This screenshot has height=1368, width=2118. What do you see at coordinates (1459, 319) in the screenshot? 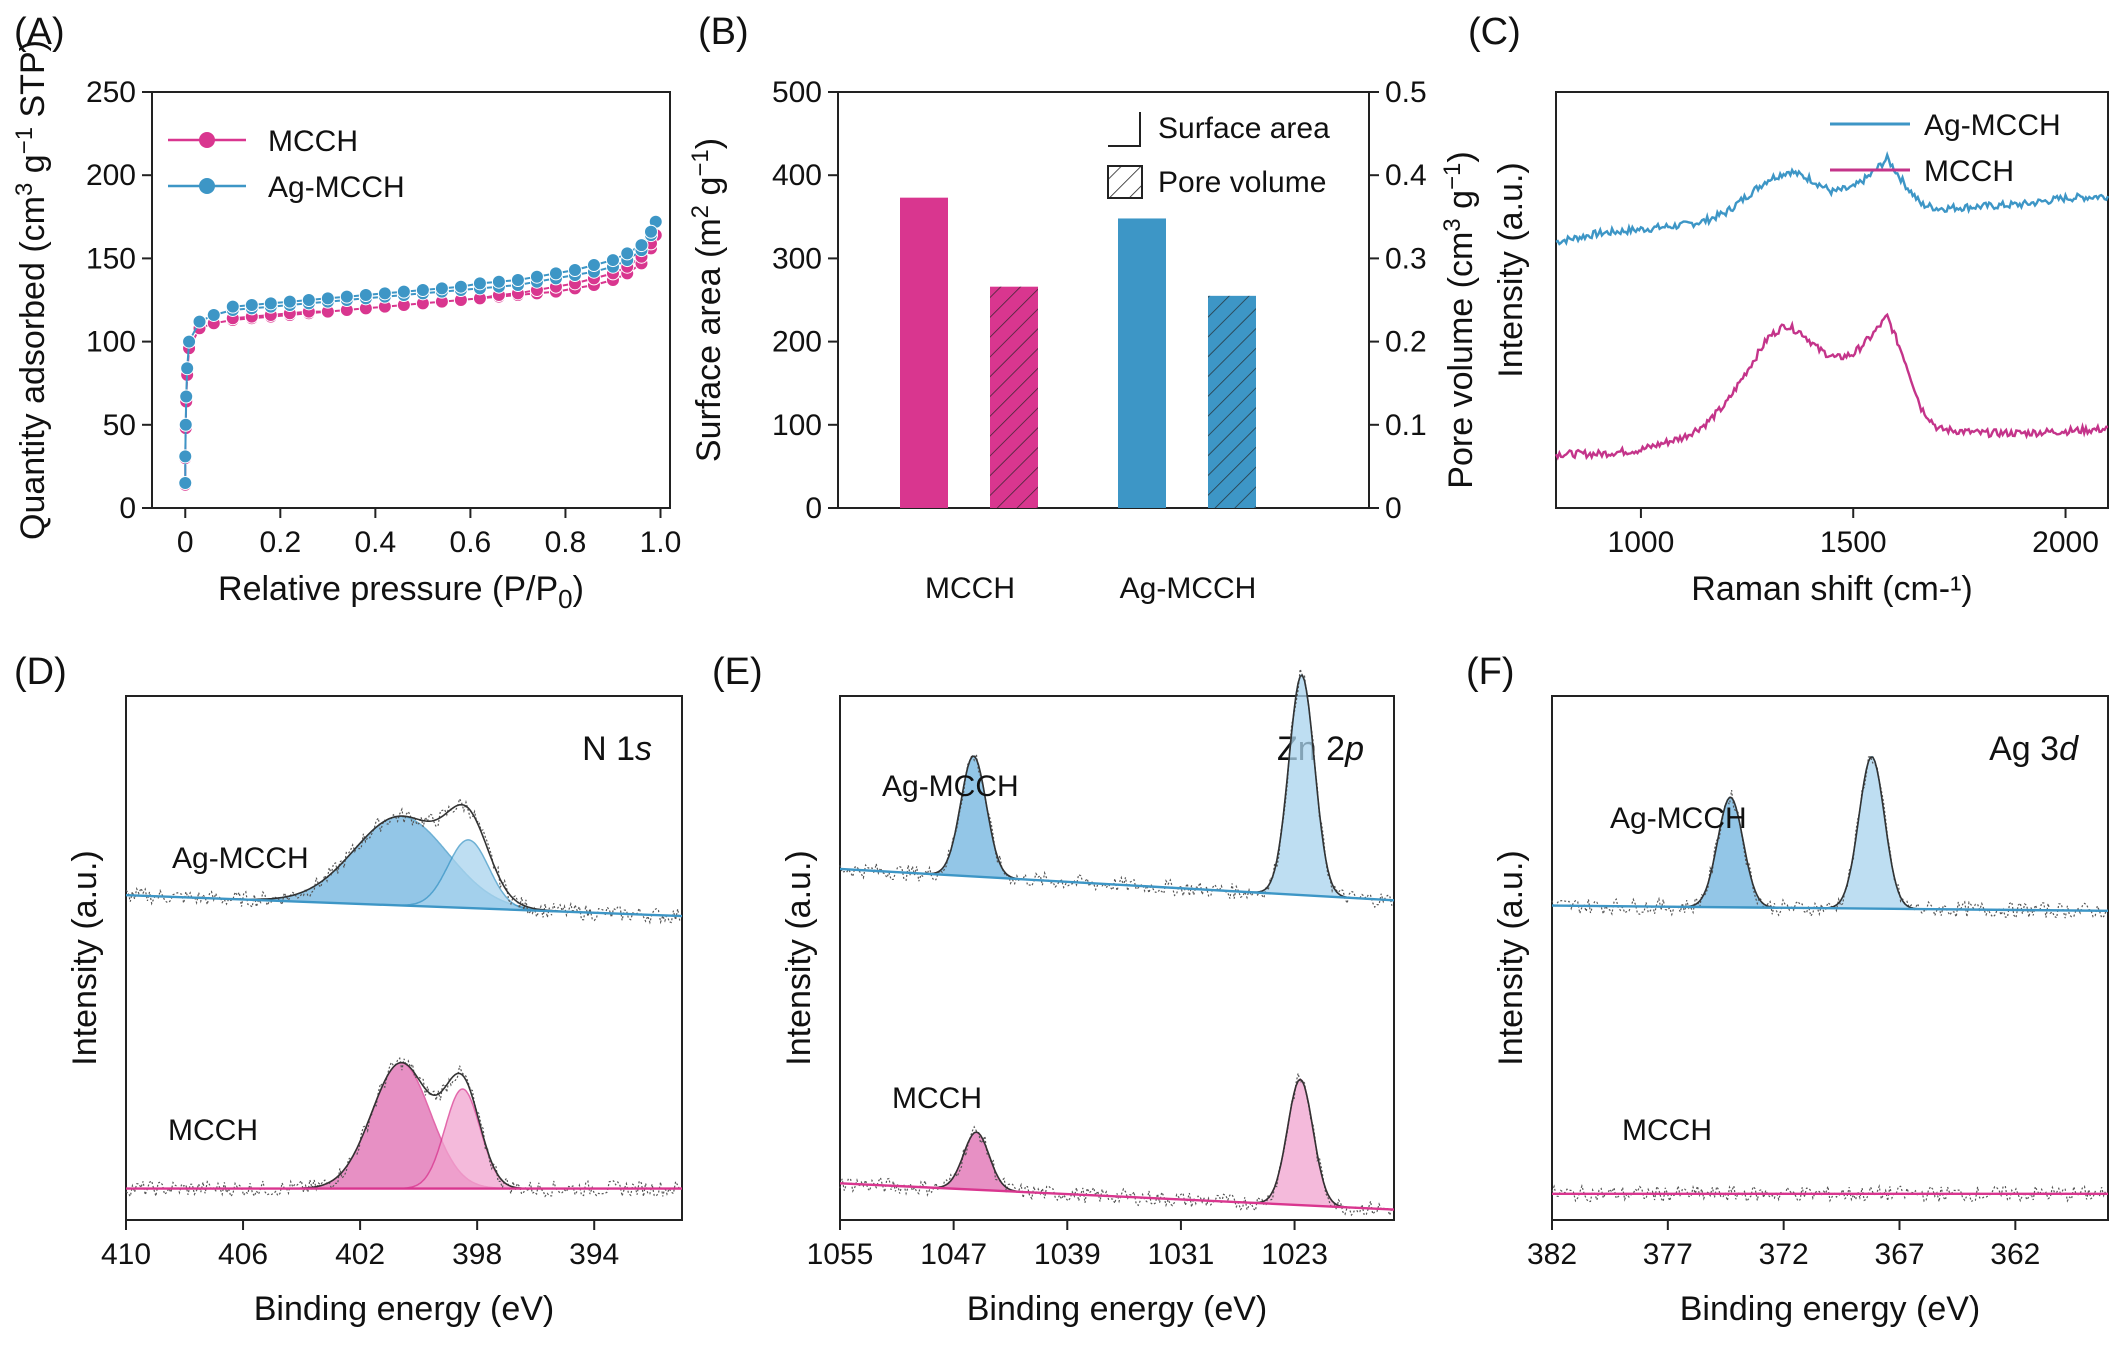
I see `y2-axis-label: Pore volume (cm3 g−1)` at bounding box center [1459, 319].